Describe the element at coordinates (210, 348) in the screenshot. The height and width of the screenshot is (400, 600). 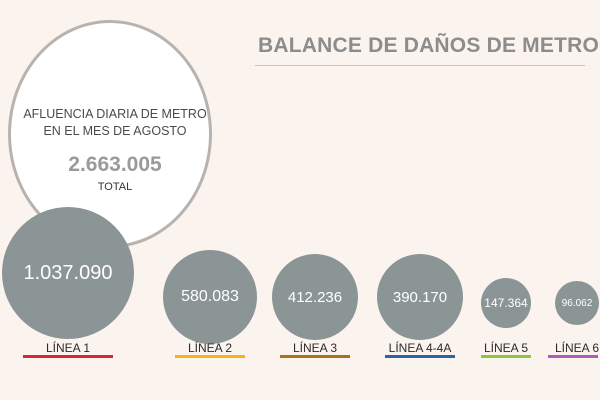
I see `line-label-2: LÍNEA 2` at that location.